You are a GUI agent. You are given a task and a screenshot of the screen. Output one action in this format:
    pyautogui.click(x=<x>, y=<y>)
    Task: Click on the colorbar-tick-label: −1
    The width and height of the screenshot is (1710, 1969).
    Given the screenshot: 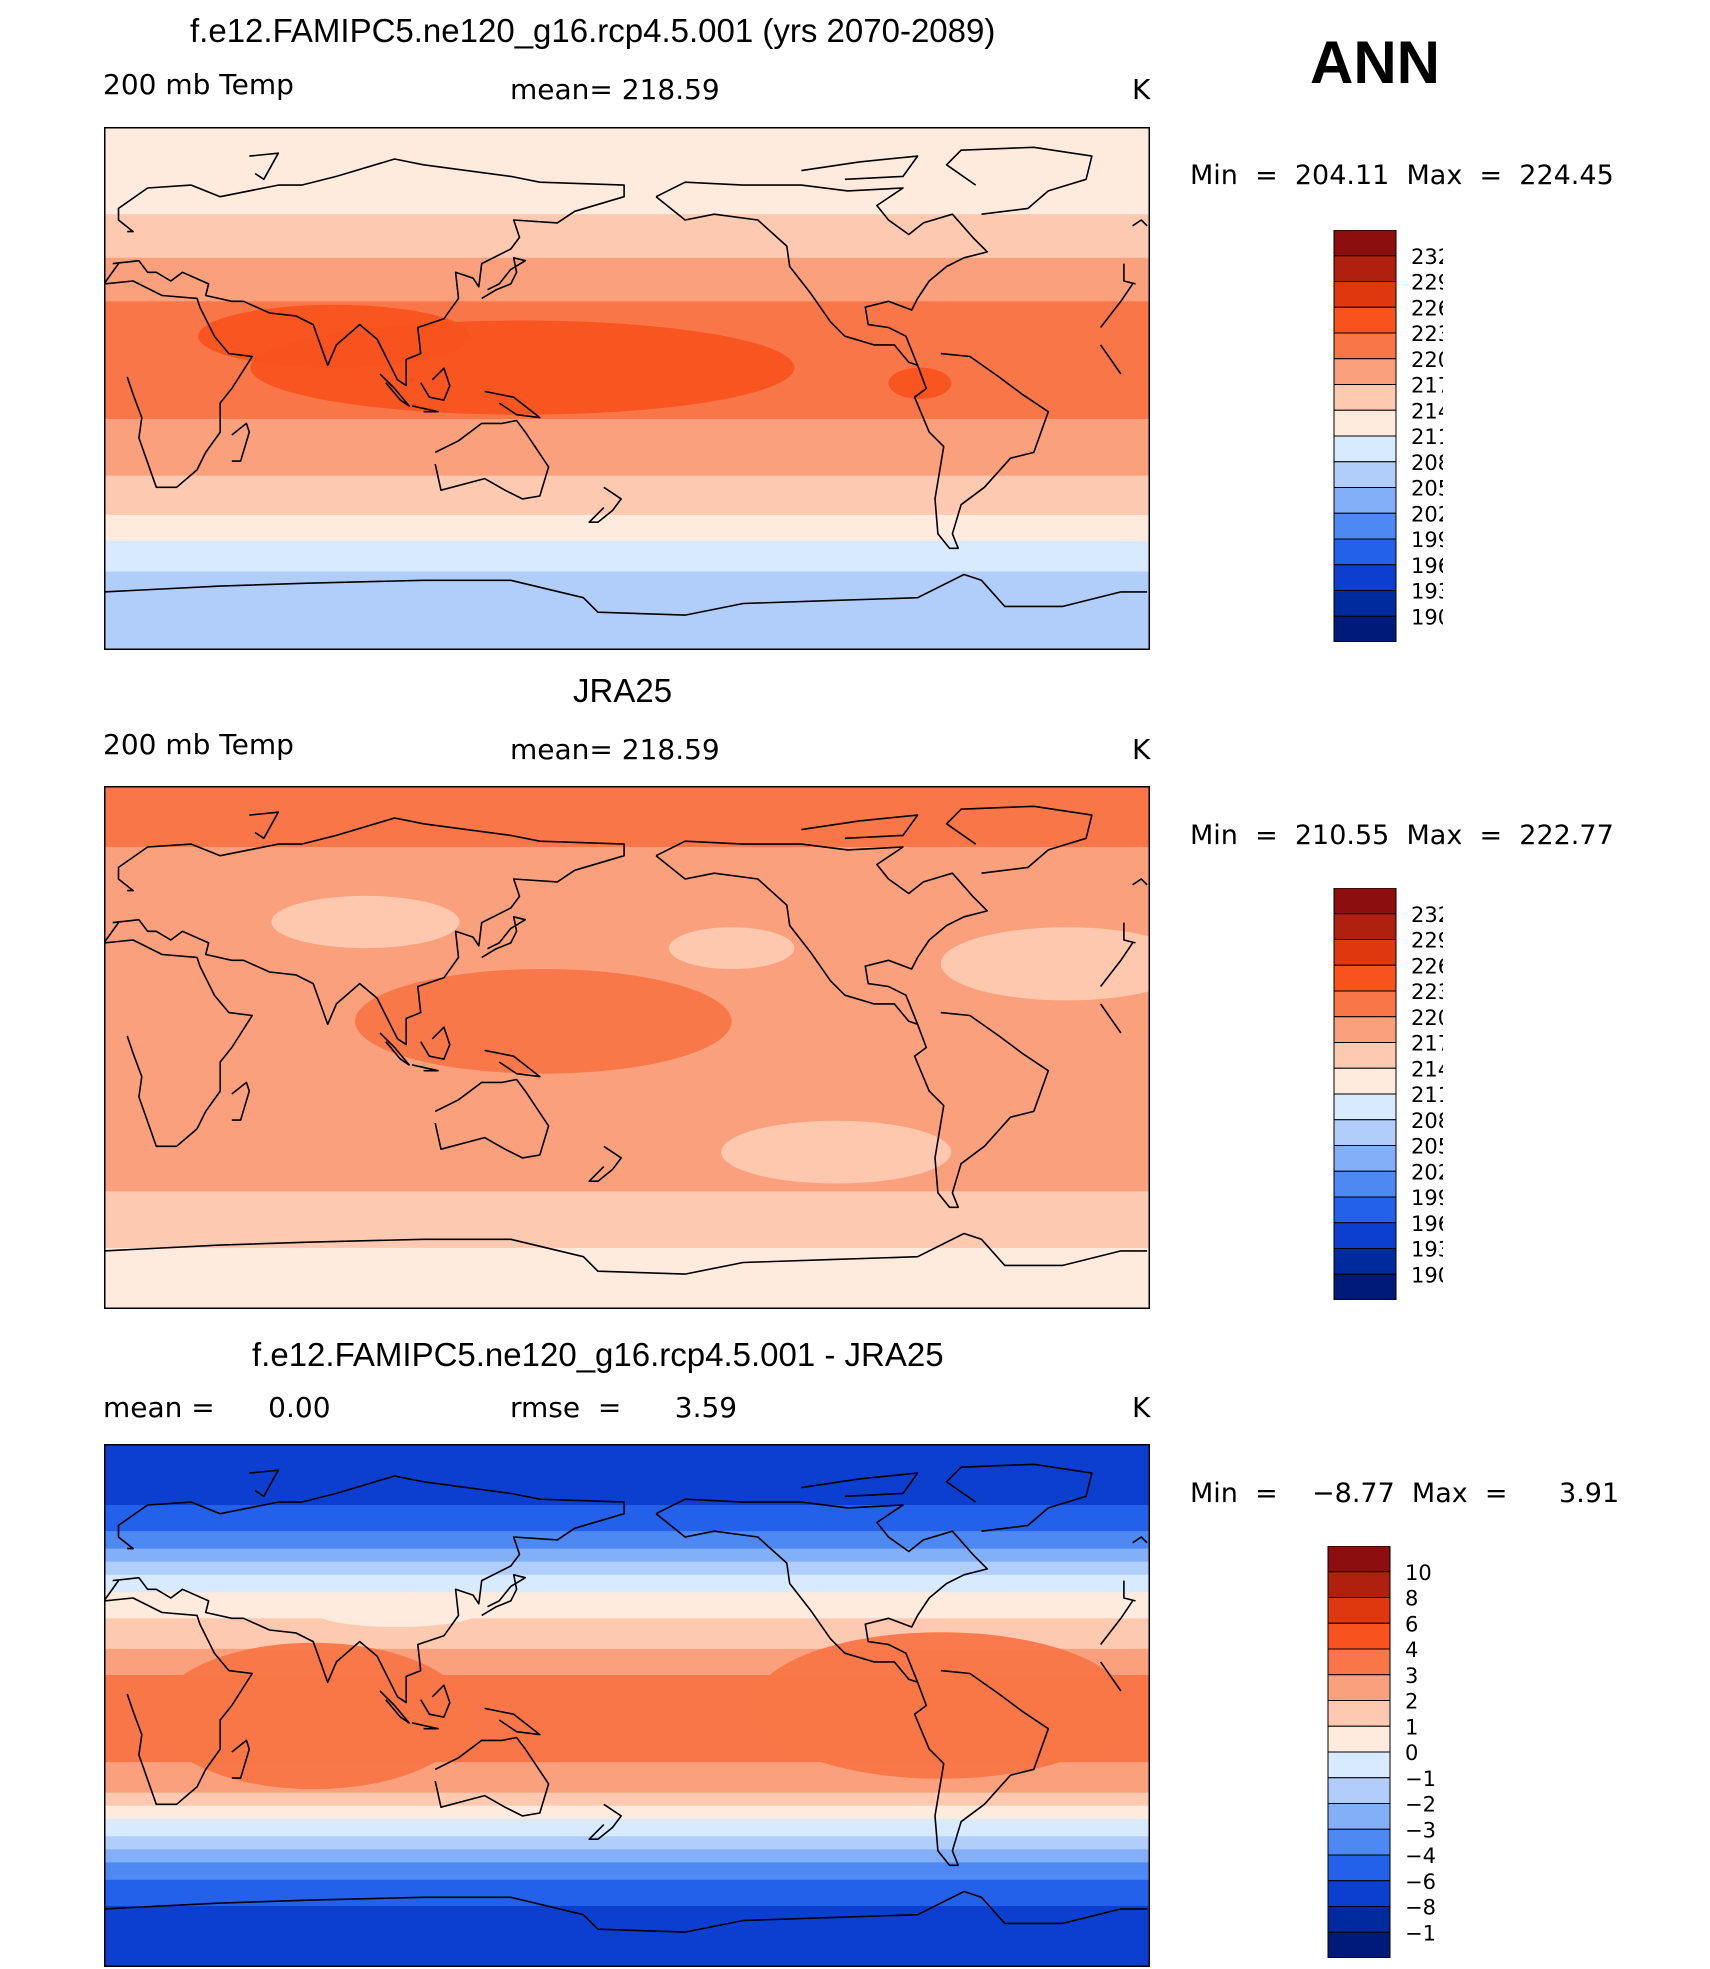 What is the action you would take?
    pyautogui.click(x=1420, y=1779)
    